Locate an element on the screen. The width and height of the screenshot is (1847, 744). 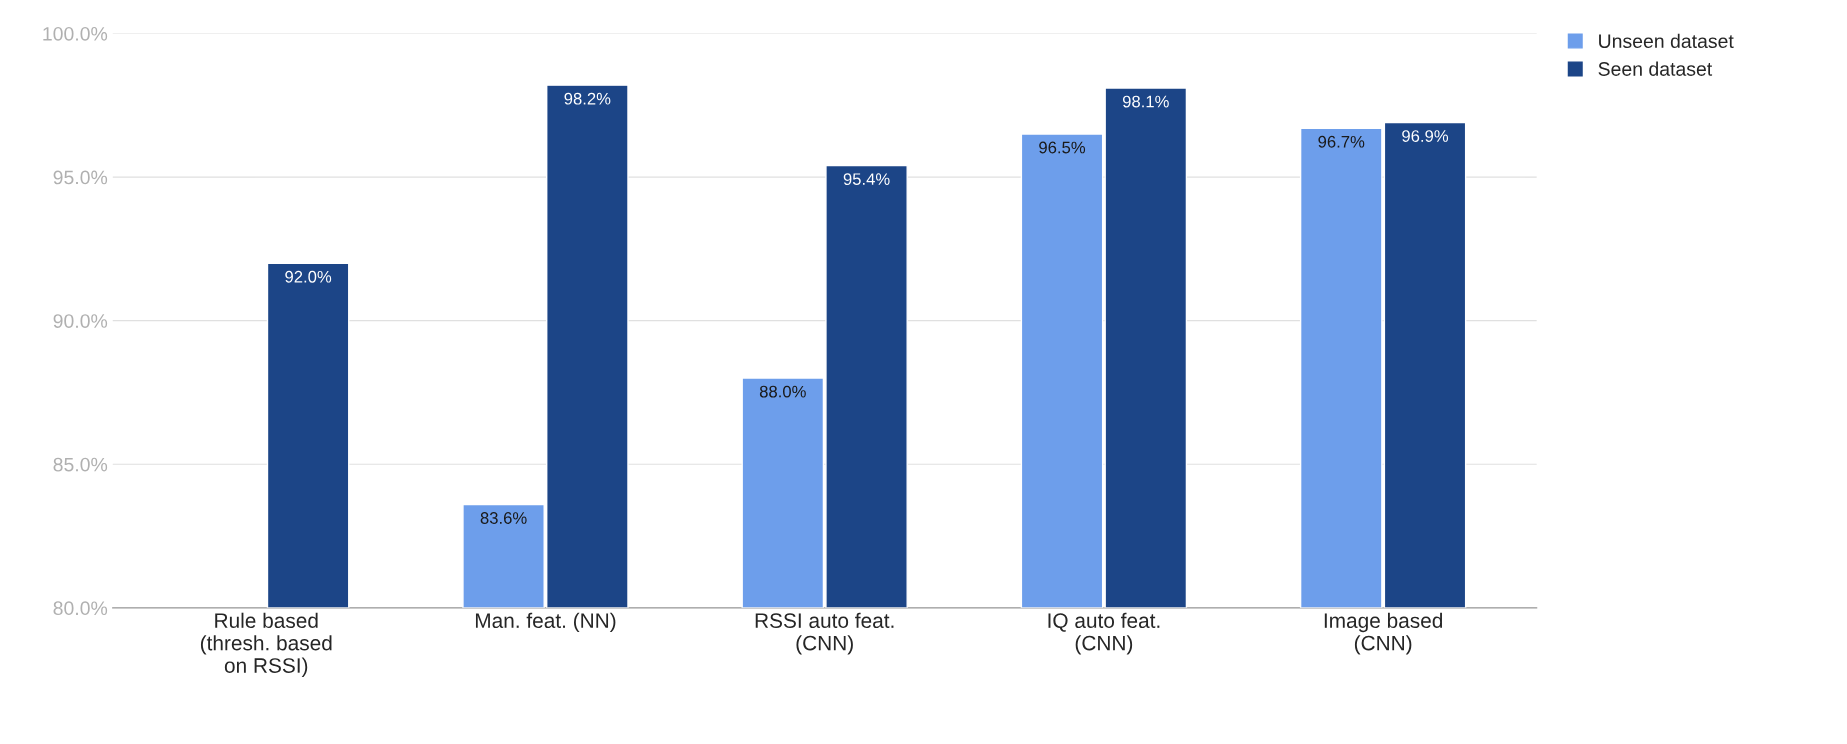
y-tick-label: 80.0% is located at coordinates (80, 608).